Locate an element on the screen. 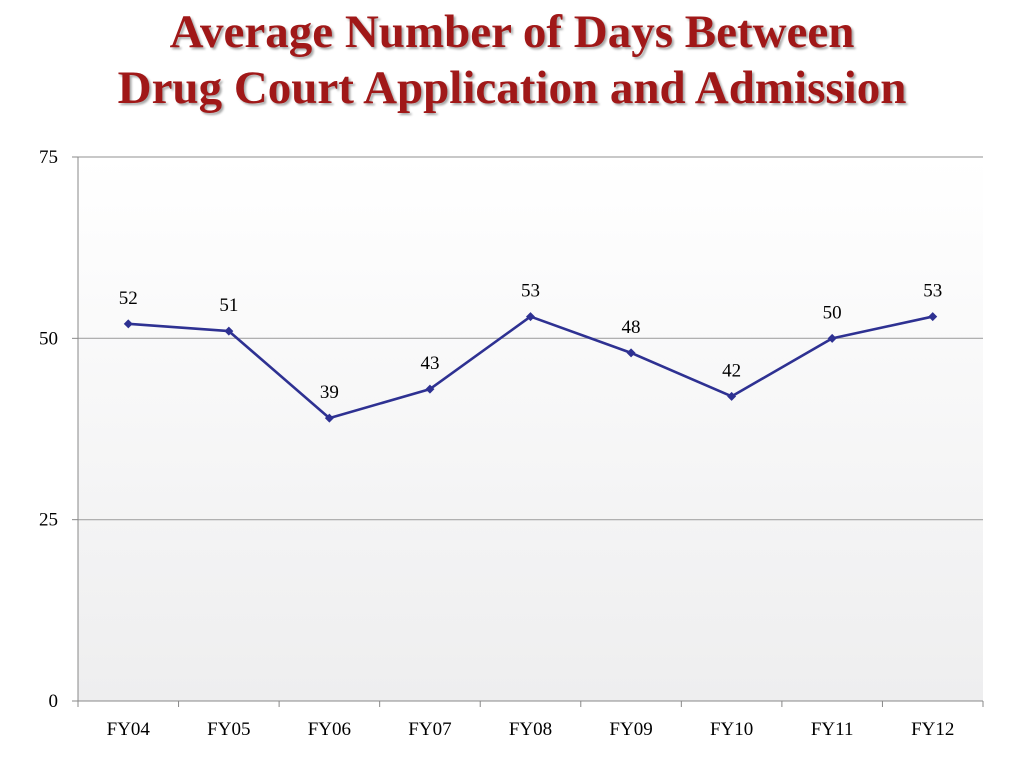 The image size is (1024, 768). chart-title-line-1: Average Number of Days Between is located at coordinates (512, 32).